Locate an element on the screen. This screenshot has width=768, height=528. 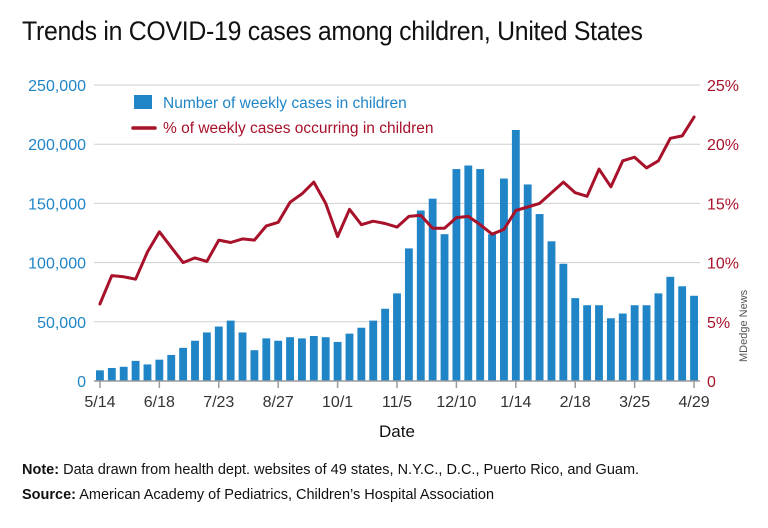
legend-bar-swatch is located at coordinates (143, 102).